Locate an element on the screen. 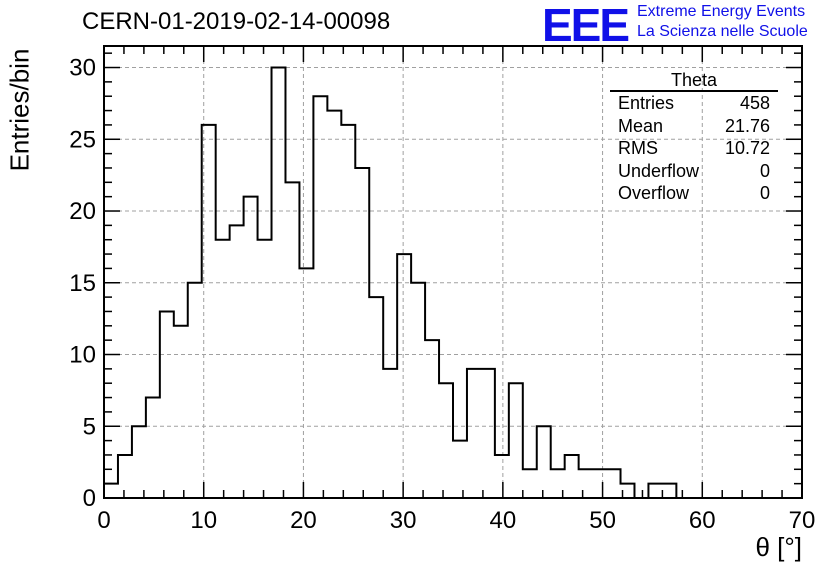 Image resolution: width=836 pixels, height=572 pixels. logo-tagline-1: Extreme Energy Events is located at coordinates (721, 11).